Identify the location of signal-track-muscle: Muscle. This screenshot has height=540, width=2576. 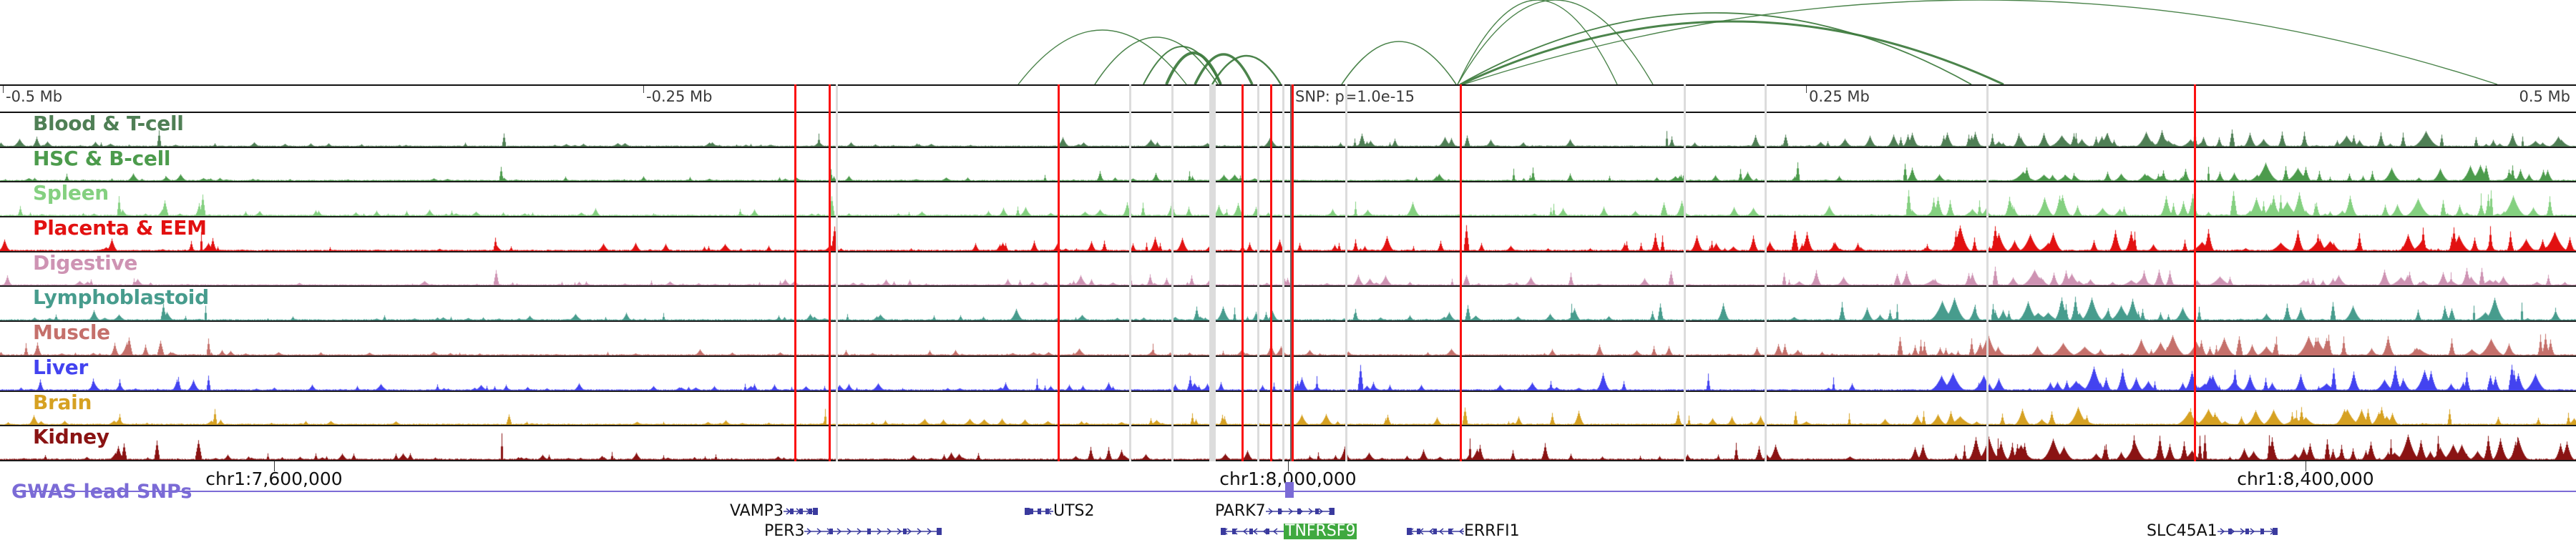
(1288, 339).